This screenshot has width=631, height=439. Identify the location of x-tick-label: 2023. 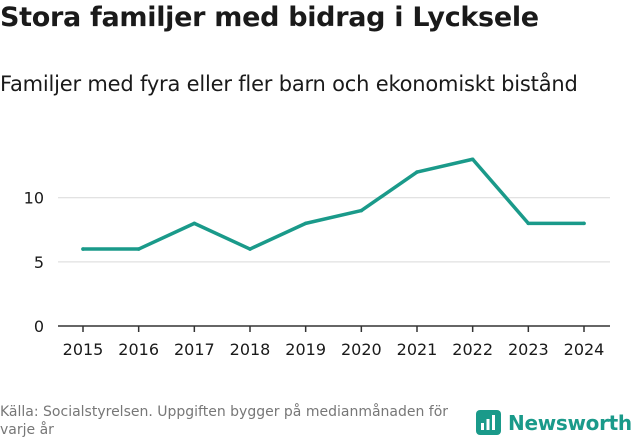
(528, 349).